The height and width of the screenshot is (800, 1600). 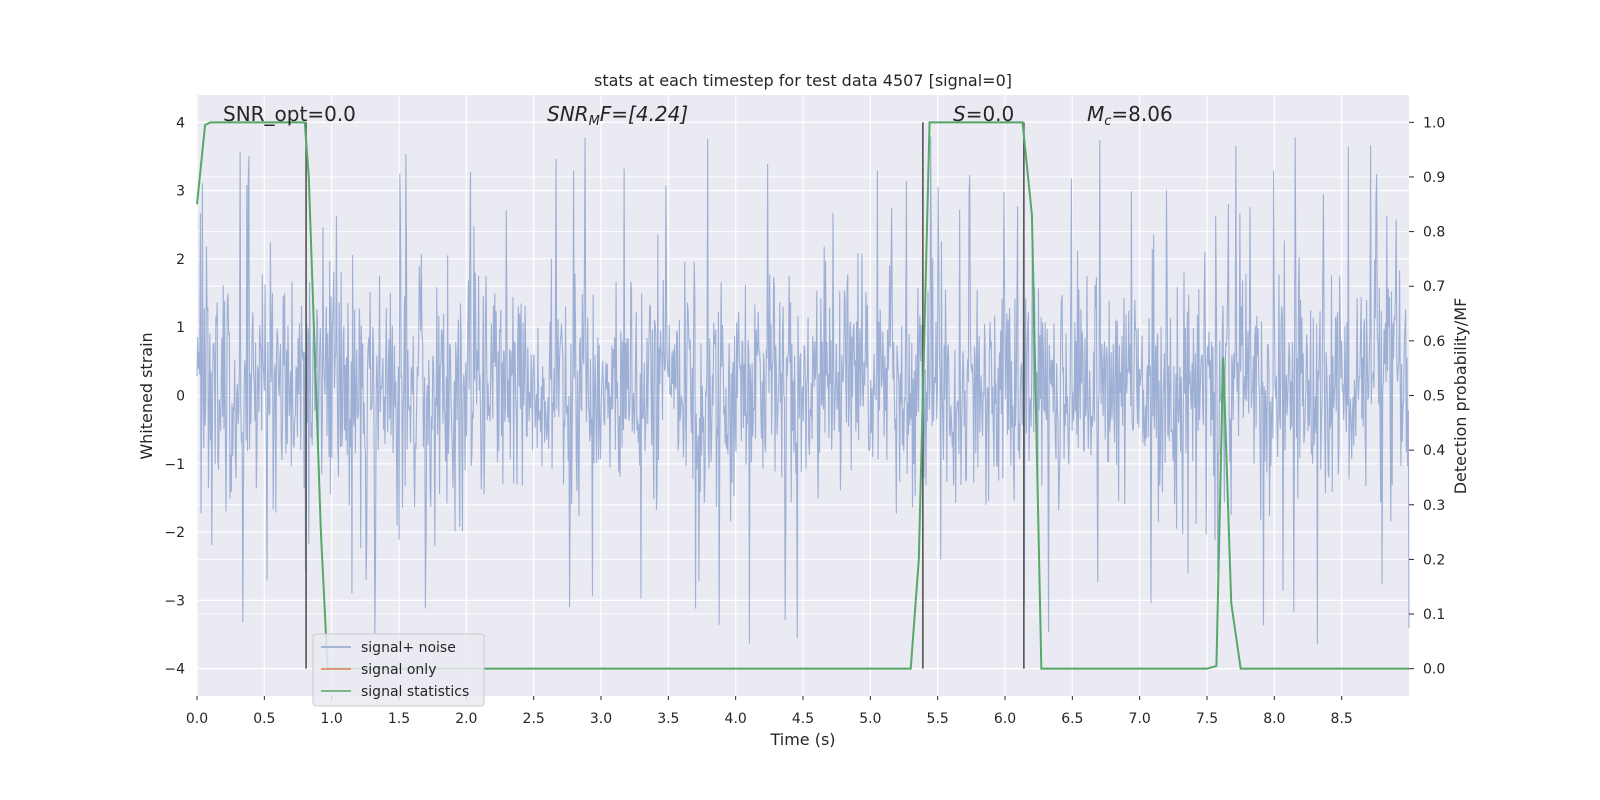 What do you see at coordinates (1140, 719) in the screenshot?
I see `x-tick-label-14: 7.0` at bounding box center [1140, 719].